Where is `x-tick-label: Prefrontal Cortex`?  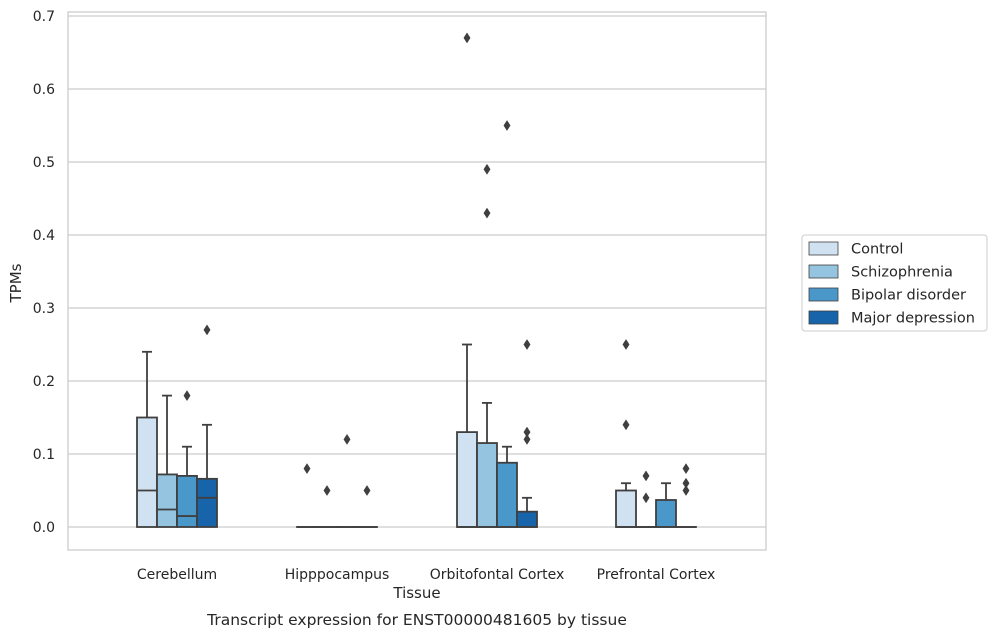 x-tick-label: Prefrontal Cortex is located at coordinates (656, 575).